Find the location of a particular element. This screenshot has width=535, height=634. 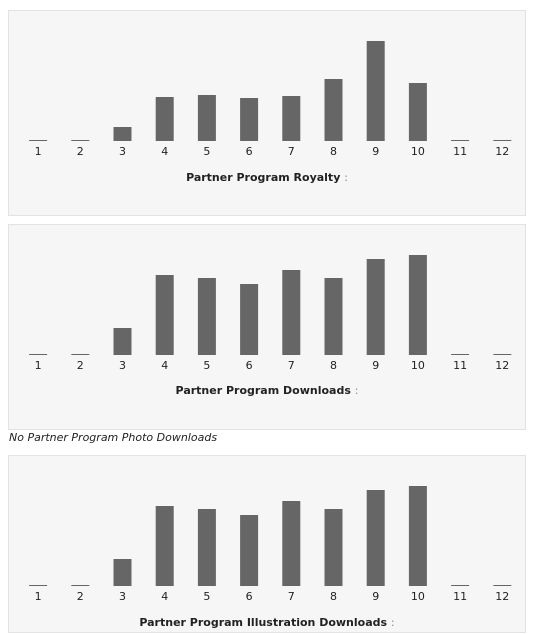

photo-downloads-note: No Partner Program Photo Downloads is located at coordinates (113, 437).